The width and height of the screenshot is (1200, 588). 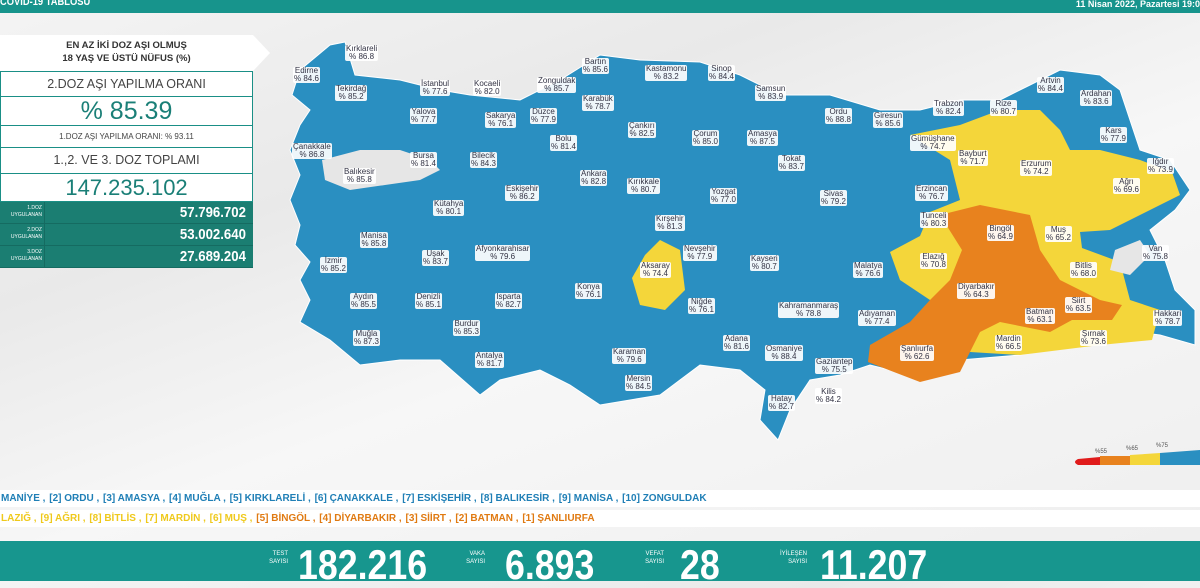 I want to click on province-label: Bursa% 81.4, so click(x=423, y=160).